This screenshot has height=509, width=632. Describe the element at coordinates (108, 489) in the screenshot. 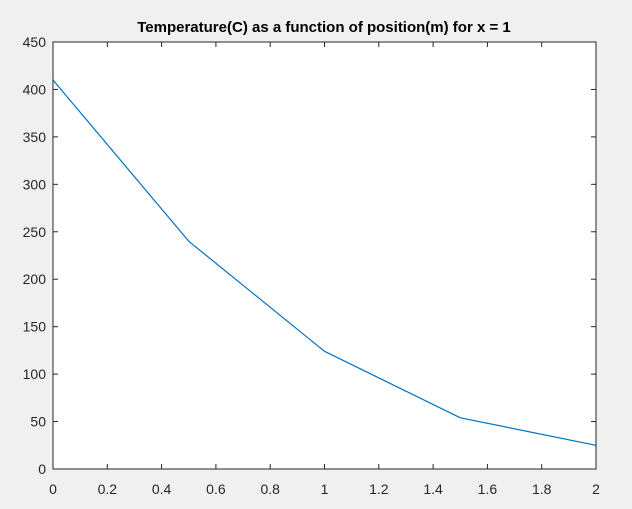

I see `x-tick-label: 0.2` at that location.